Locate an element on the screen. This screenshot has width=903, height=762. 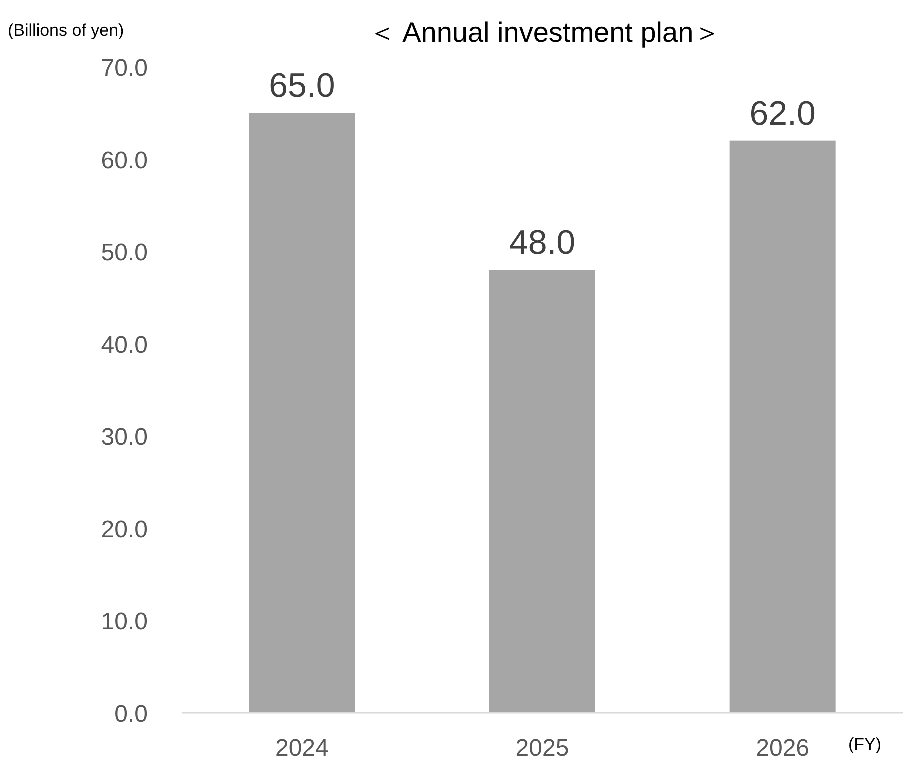
y-tick-label: 10.0 is located at coordinates (124, 622).